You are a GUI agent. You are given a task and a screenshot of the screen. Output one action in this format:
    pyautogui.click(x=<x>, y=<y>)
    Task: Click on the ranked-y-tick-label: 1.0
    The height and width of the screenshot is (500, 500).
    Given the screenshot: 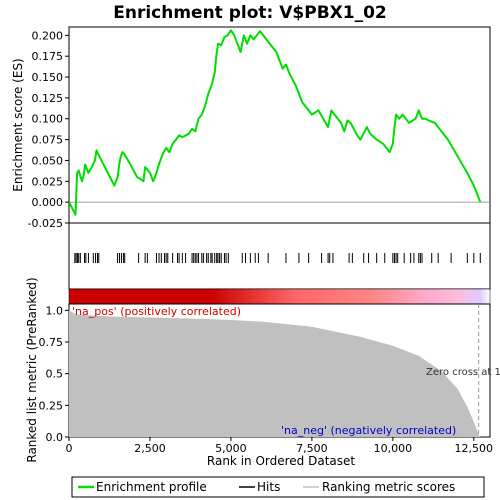 What is the action you would take?
    pyautogui.click(x=55, y=310)
    